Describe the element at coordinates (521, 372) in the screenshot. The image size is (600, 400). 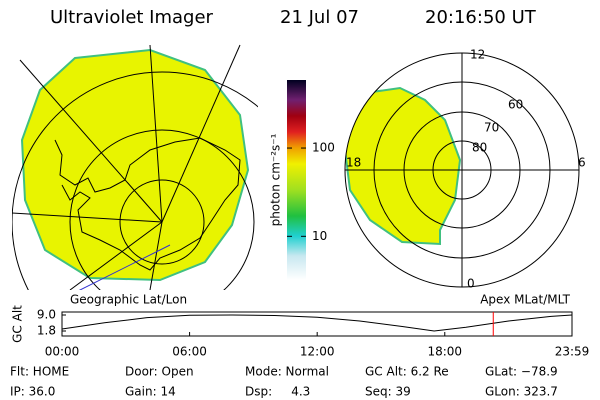
I see `status-field: GLat: −78.9` at that location.